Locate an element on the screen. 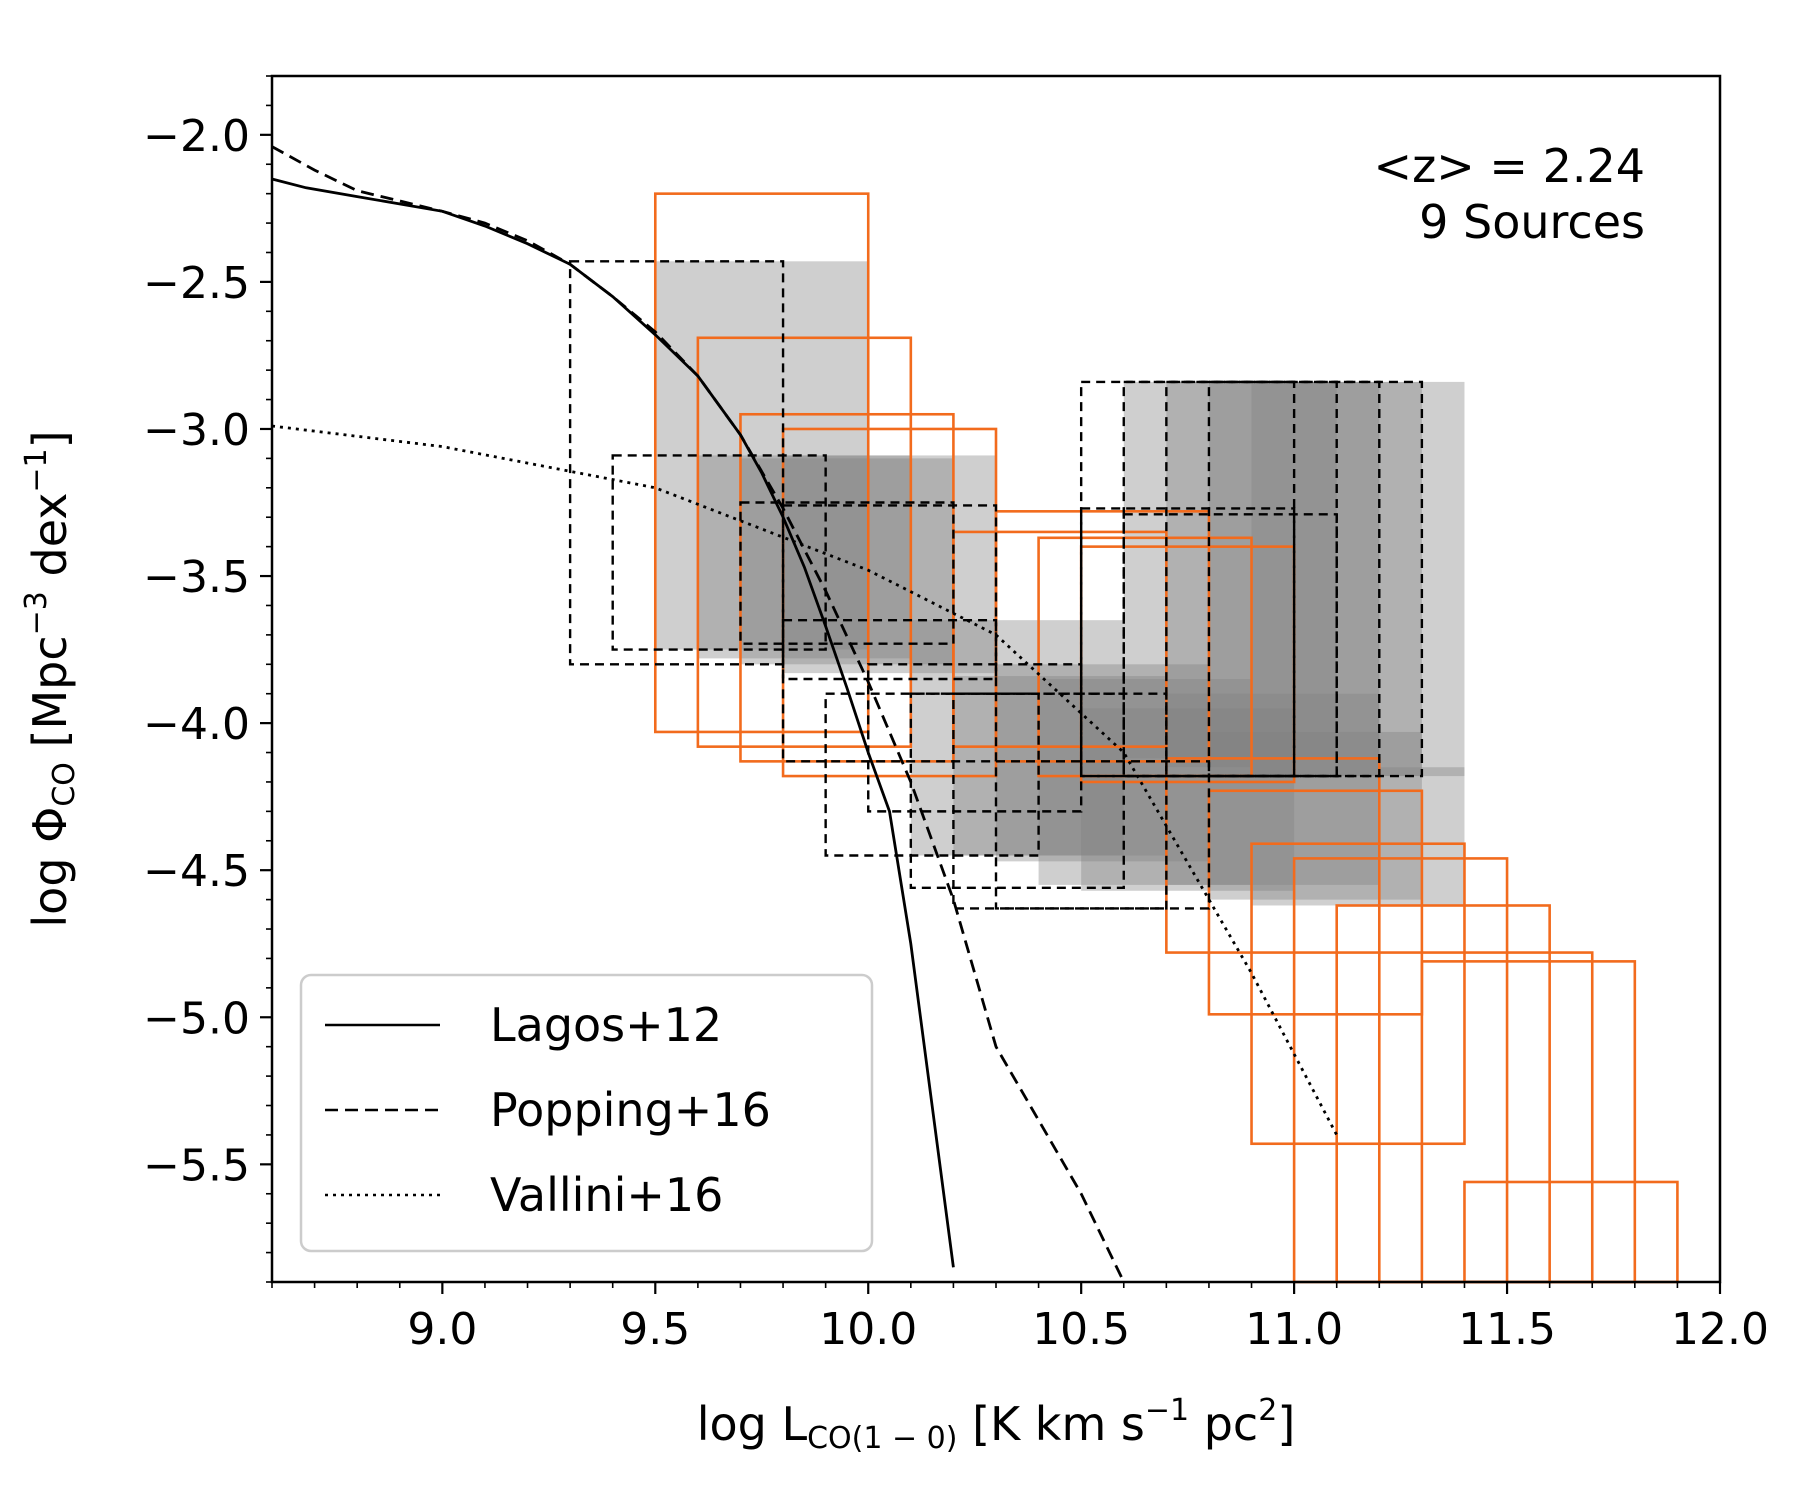  y-tick-label: −4.0 is located at coordinates (196, 724).